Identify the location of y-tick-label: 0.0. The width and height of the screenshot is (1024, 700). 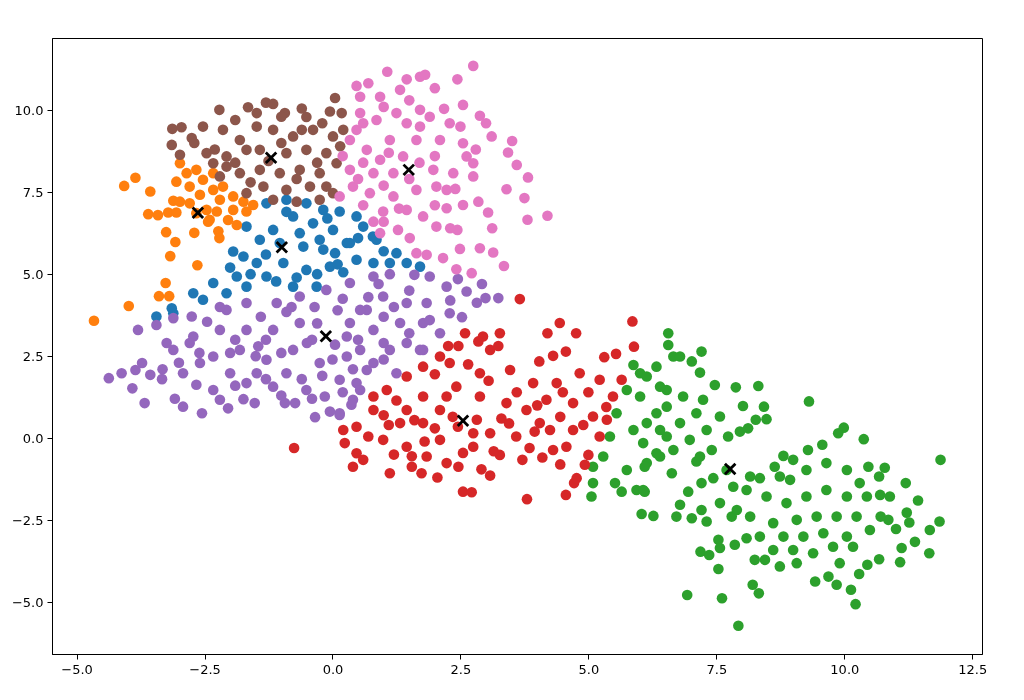
(33, 438).